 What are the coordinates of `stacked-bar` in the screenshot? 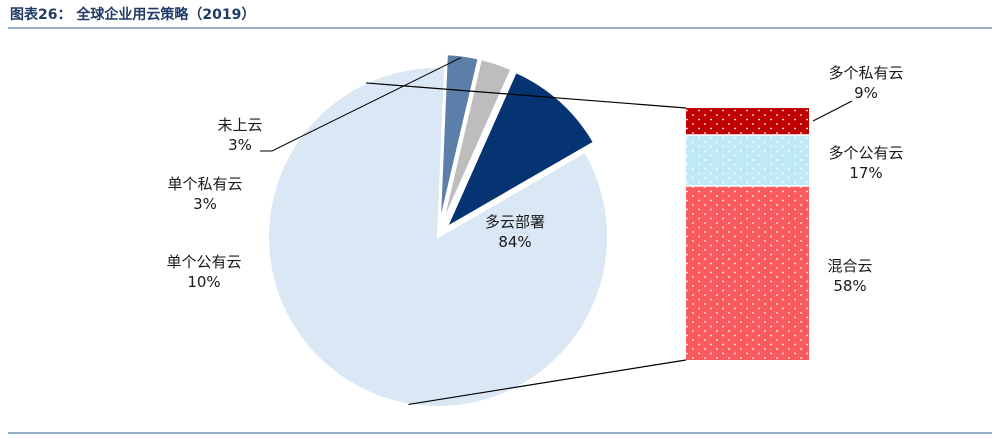 It's located at (747, 234).